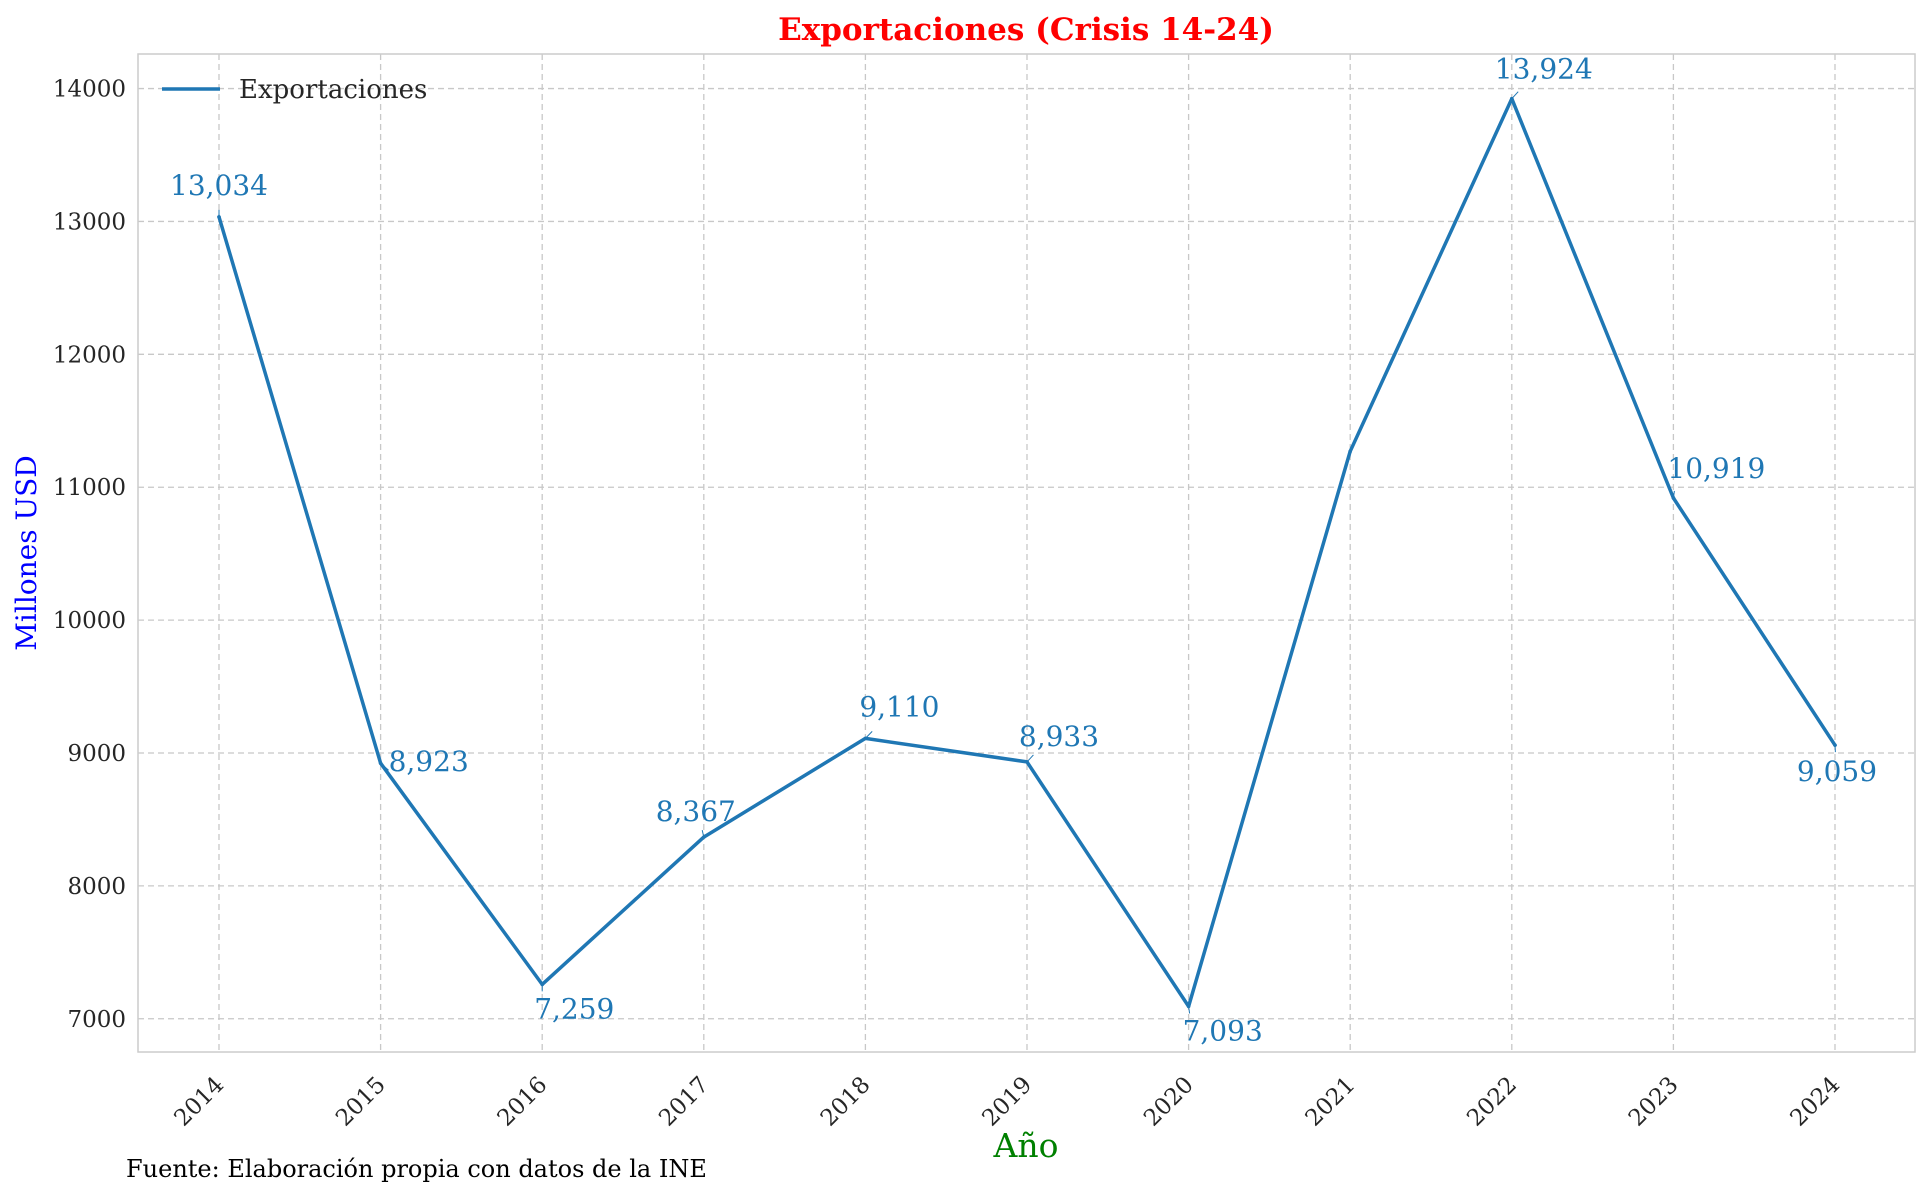  Describe the element at coordinates (1331, 1102) in the screenshot. I see `x-tick-label-2021: 2021` at that location.